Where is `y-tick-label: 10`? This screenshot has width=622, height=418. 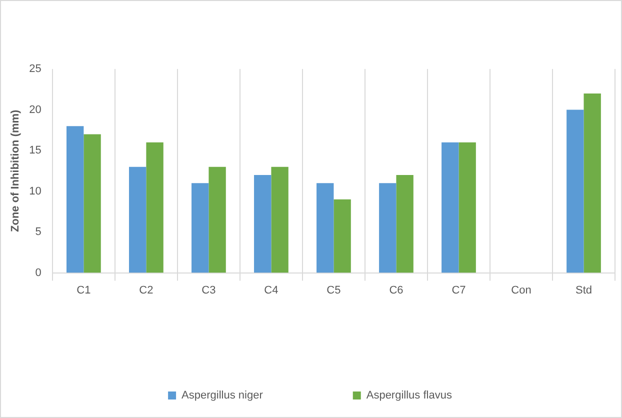
y-tick-label: 10 is located at coordinates (35, 191).